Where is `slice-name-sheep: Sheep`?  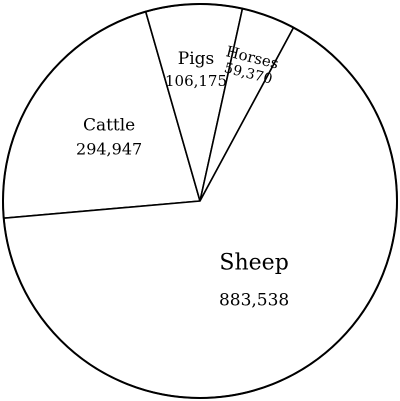 slice-name-sheep: Sheep is located at coordinates (253, 262).